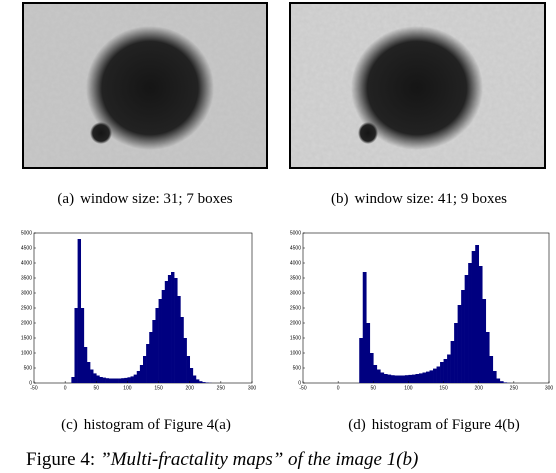 This screenshot has width=556, height=473. What do you see at coordinates (295, 308) in the screenshot?
I see `y-tick-label: 2500` at bounding box center [295, 308].